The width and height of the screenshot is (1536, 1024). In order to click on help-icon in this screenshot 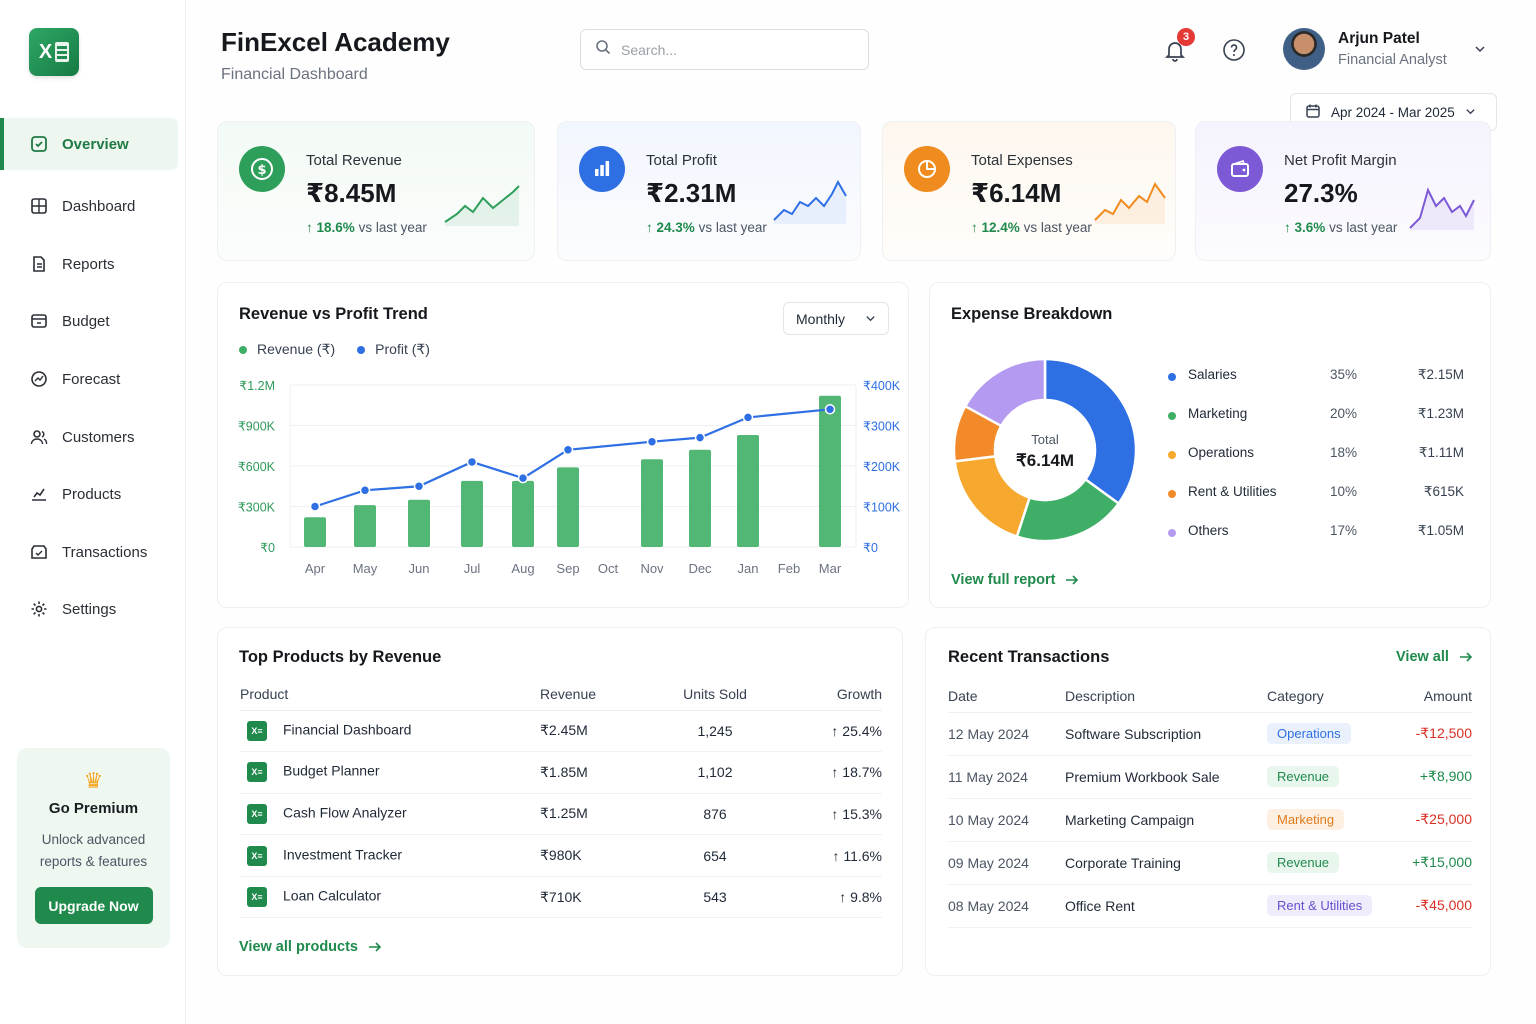, I will do `click(1234, 50)`.